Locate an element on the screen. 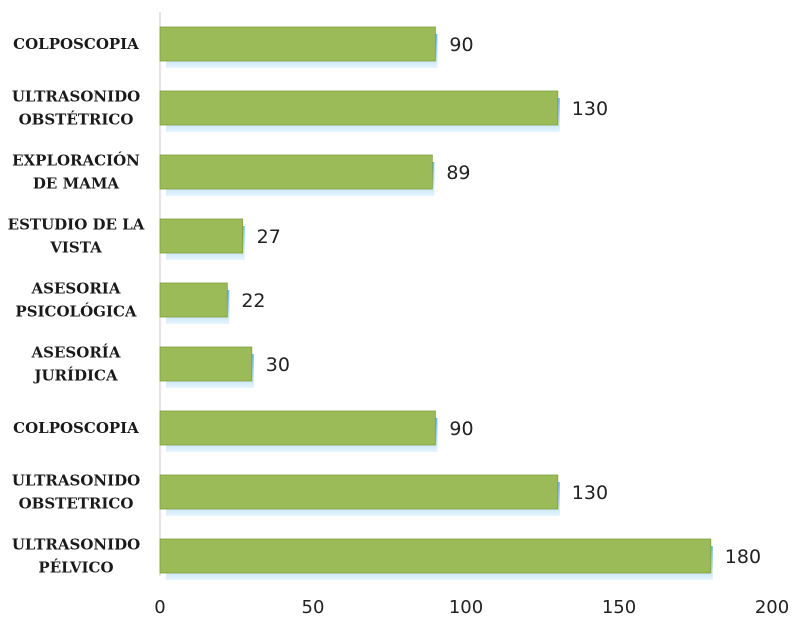 Image resolution: width=795 pixels, height=621 pixels. data-label: 180 is located at coordinates (743, 557).